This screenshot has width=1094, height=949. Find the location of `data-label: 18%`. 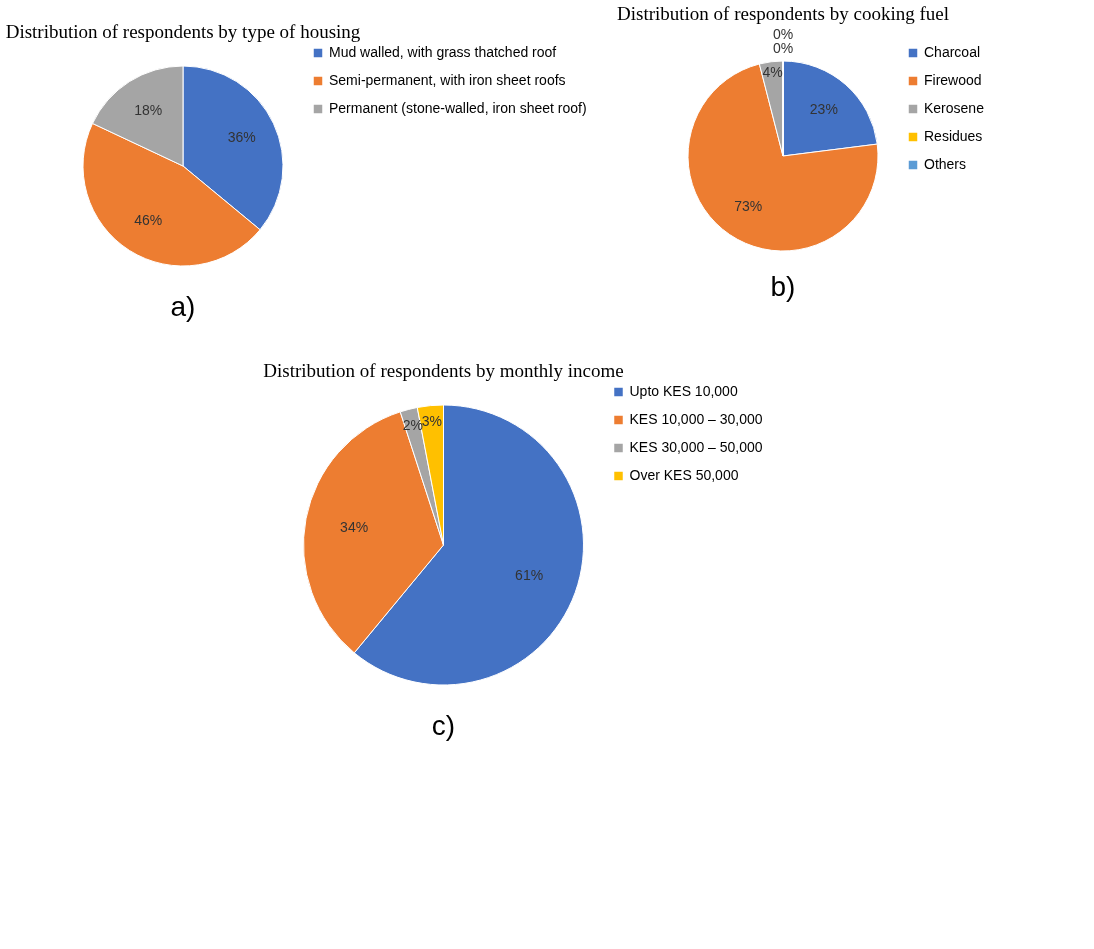

data-label: 18% is located at coordinates (148, 110).